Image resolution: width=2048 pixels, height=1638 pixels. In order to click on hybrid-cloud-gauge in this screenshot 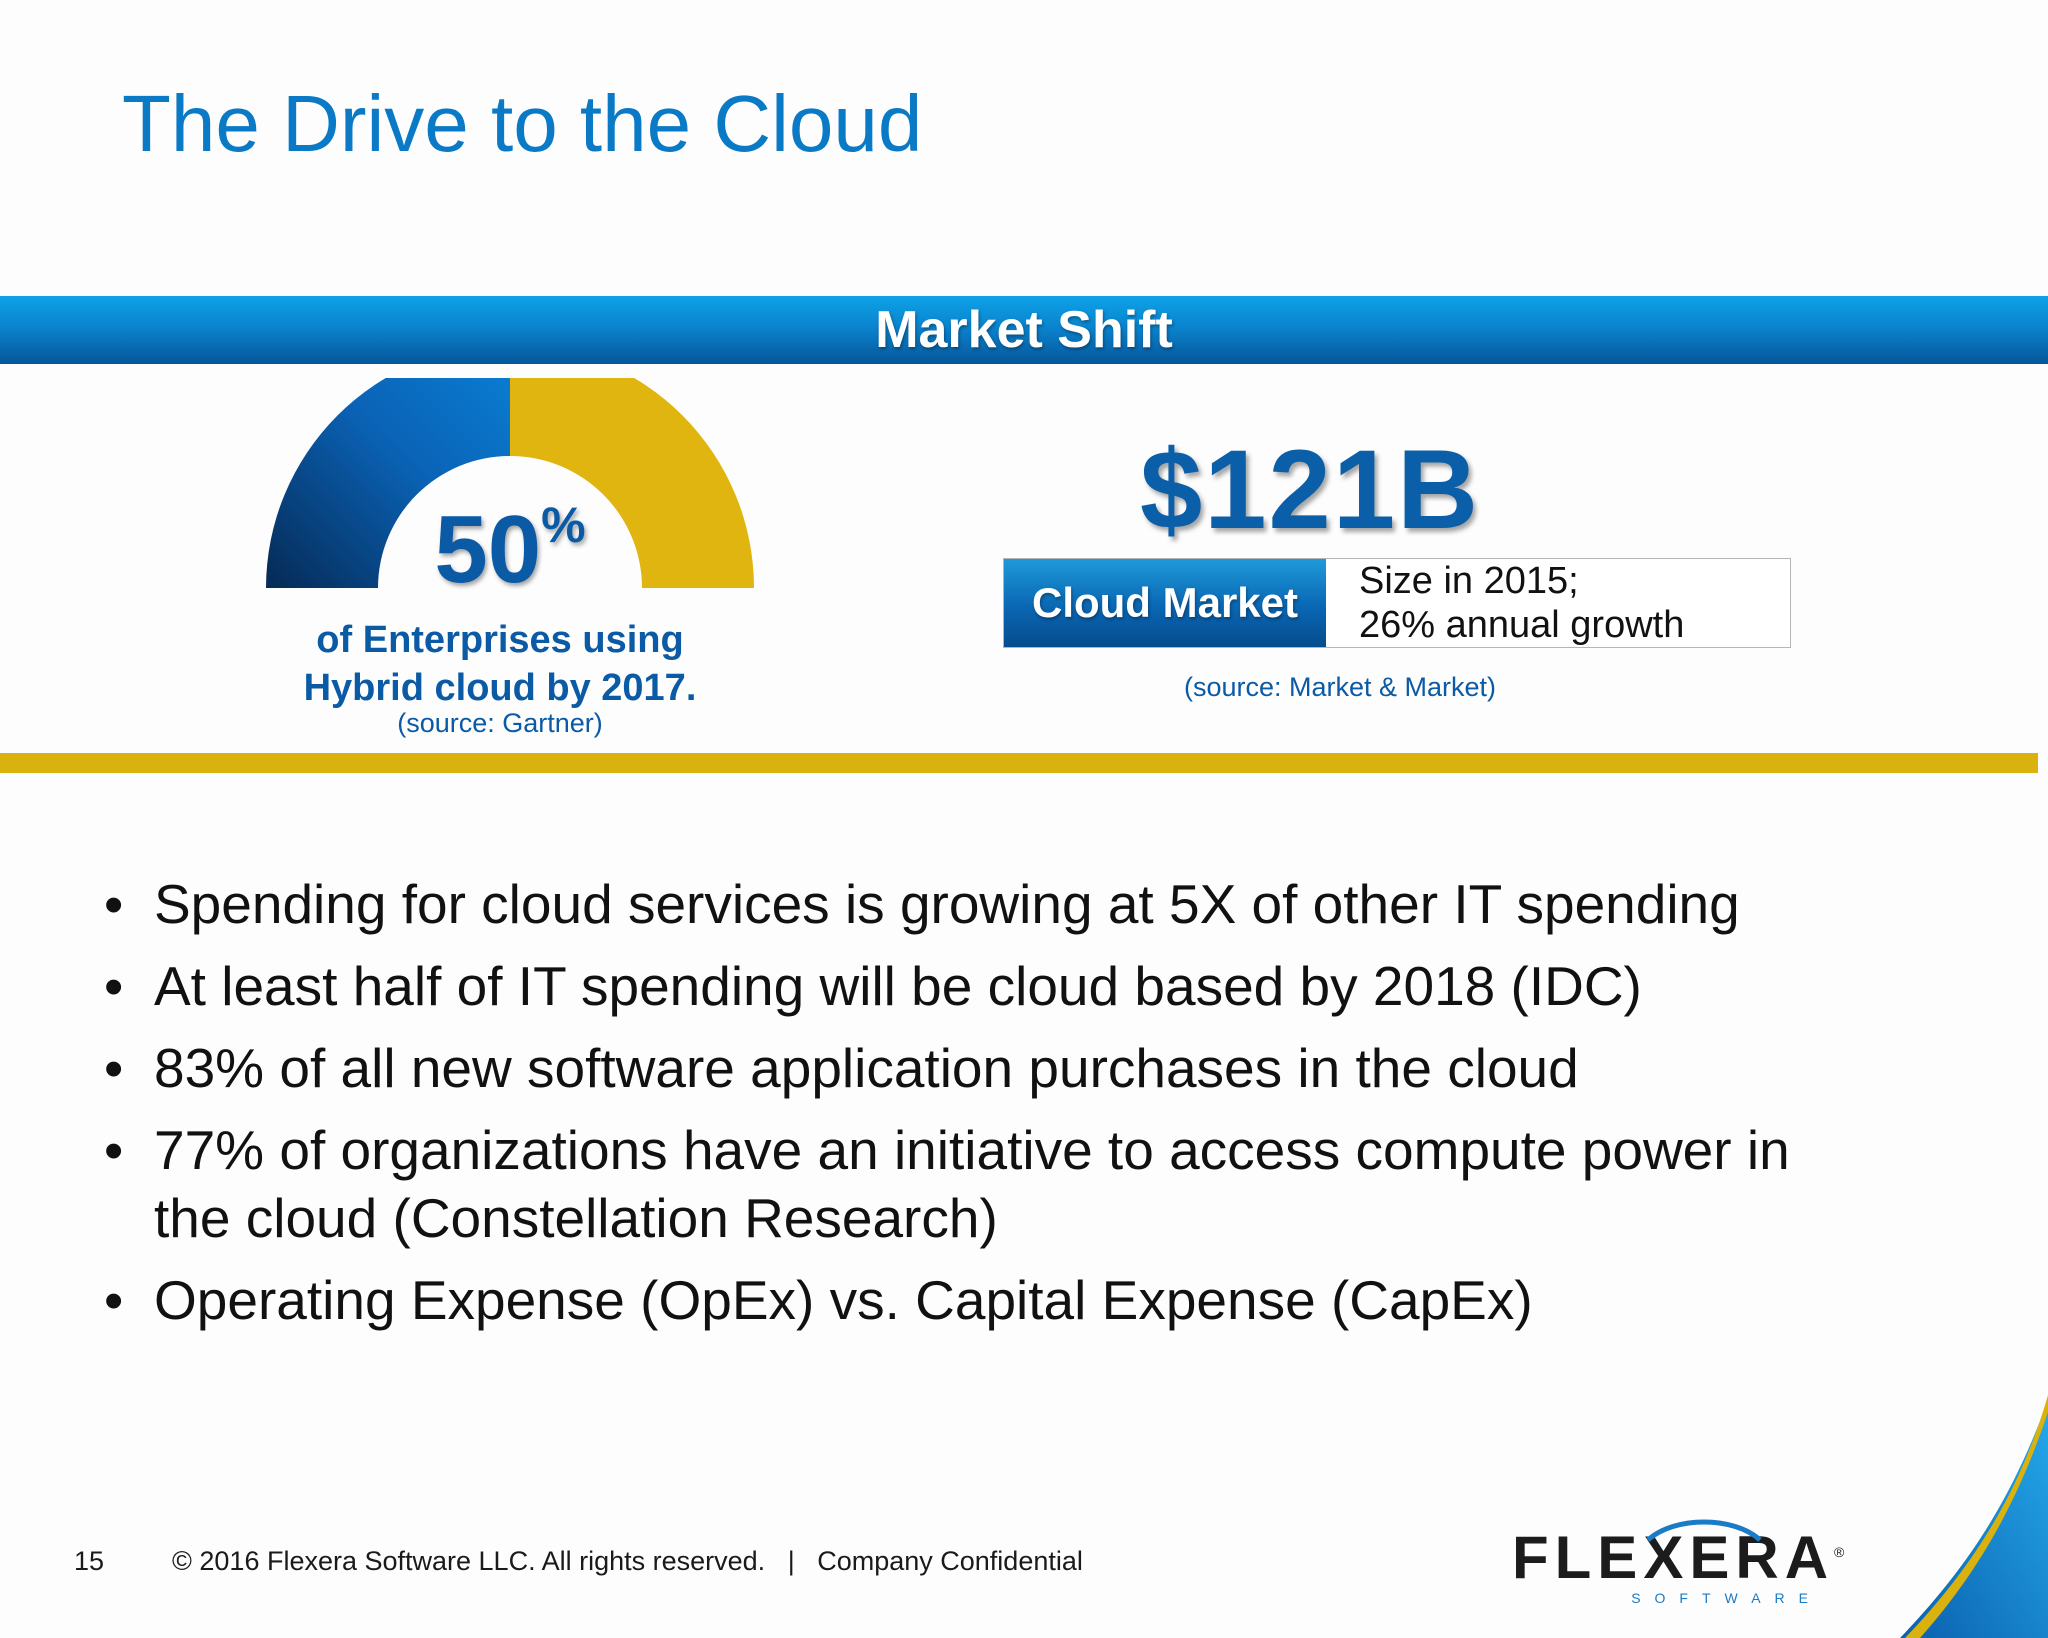, I will do `click(510, 483)`.